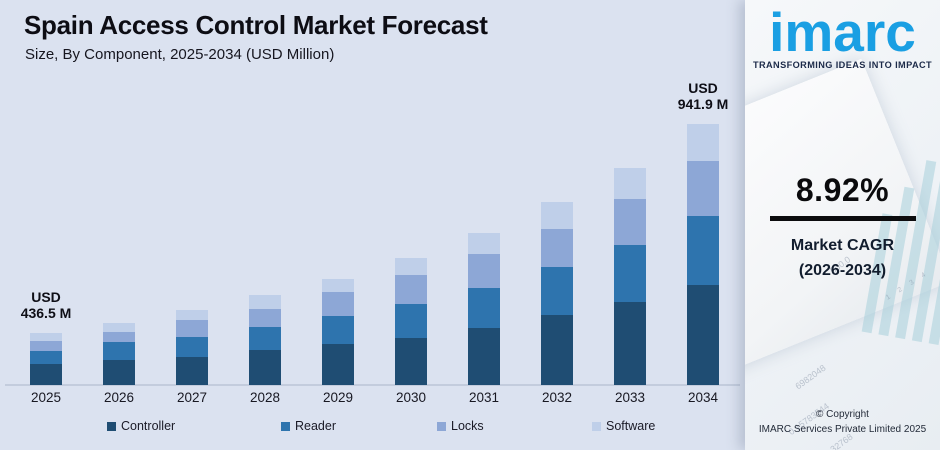 This screenshot has width=940, height=450. Describe the element at coordinates (842, 245) in the screenshot. I see `cagr-label: Market CAGR` at that location.